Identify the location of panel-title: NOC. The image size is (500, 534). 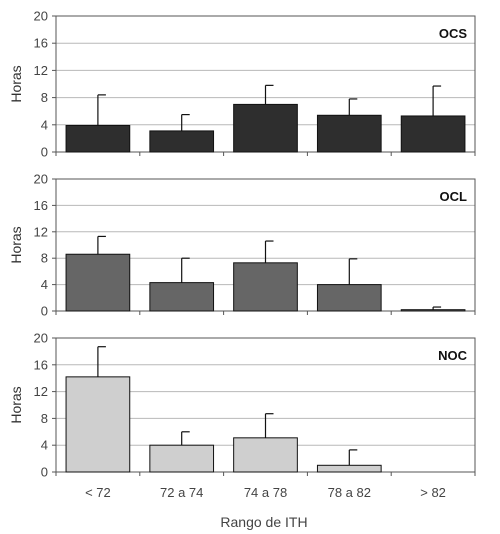
(453, 355).